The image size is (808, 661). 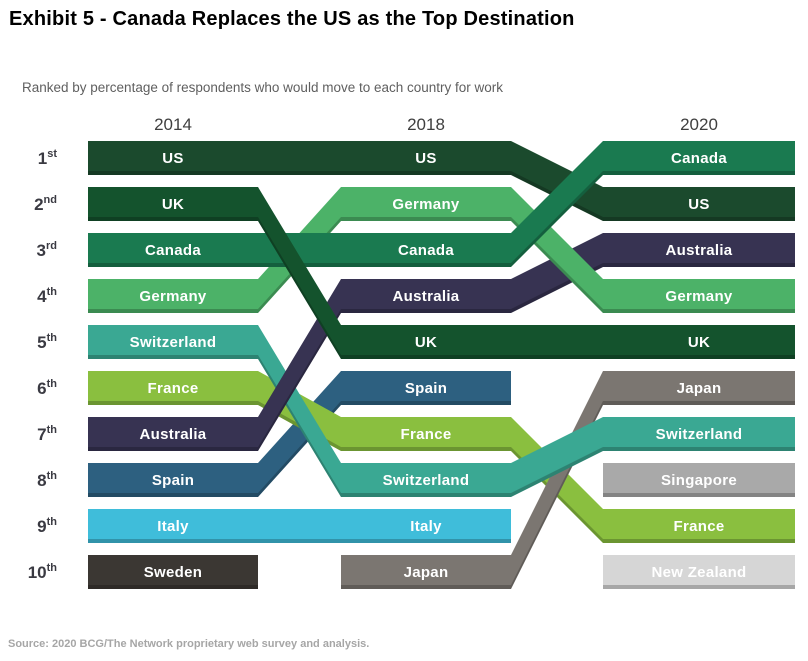 What do you see at coordinates (47, 526) in the screenshot?
I see `rank-label: 9th` at bounding box center [47, 526].